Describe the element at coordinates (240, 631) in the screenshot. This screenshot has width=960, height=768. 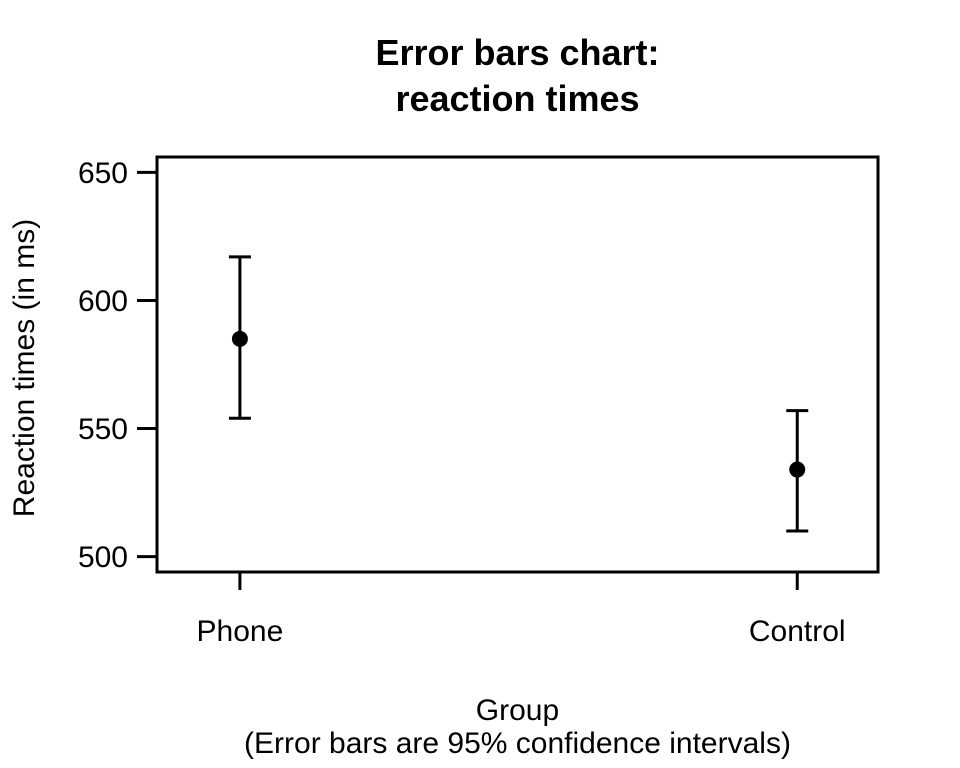
I see `x-tick-label: Phone` at that location.